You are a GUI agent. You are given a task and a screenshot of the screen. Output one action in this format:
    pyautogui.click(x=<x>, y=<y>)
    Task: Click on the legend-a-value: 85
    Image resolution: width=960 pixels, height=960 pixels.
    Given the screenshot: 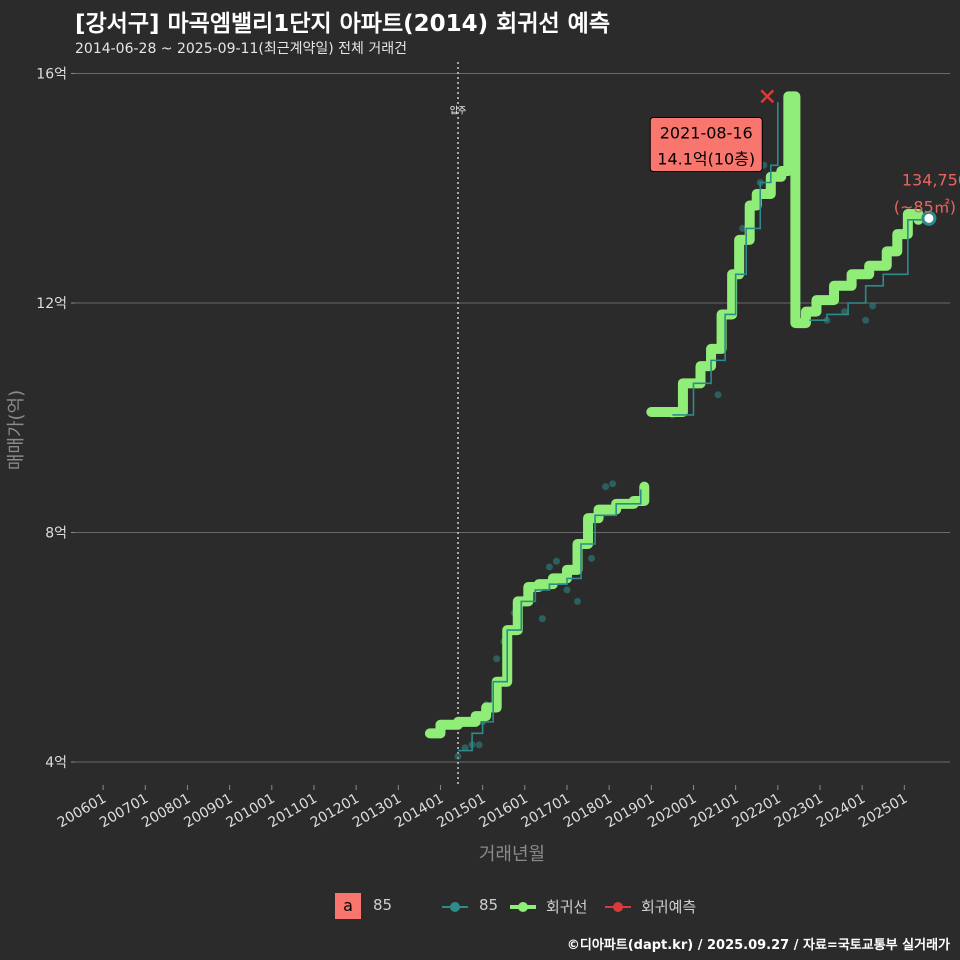 What is the action you would take?
    pyautogui.click(x=383, y=905)
    